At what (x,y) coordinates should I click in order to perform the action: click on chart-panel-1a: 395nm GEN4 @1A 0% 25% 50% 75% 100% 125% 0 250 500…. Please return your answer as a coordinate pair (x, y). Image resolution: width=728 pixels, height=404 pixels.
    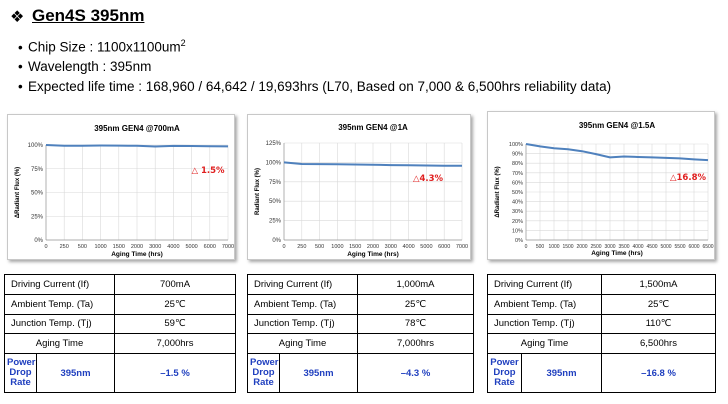
    Looking at the image, I should click on (359, 187).